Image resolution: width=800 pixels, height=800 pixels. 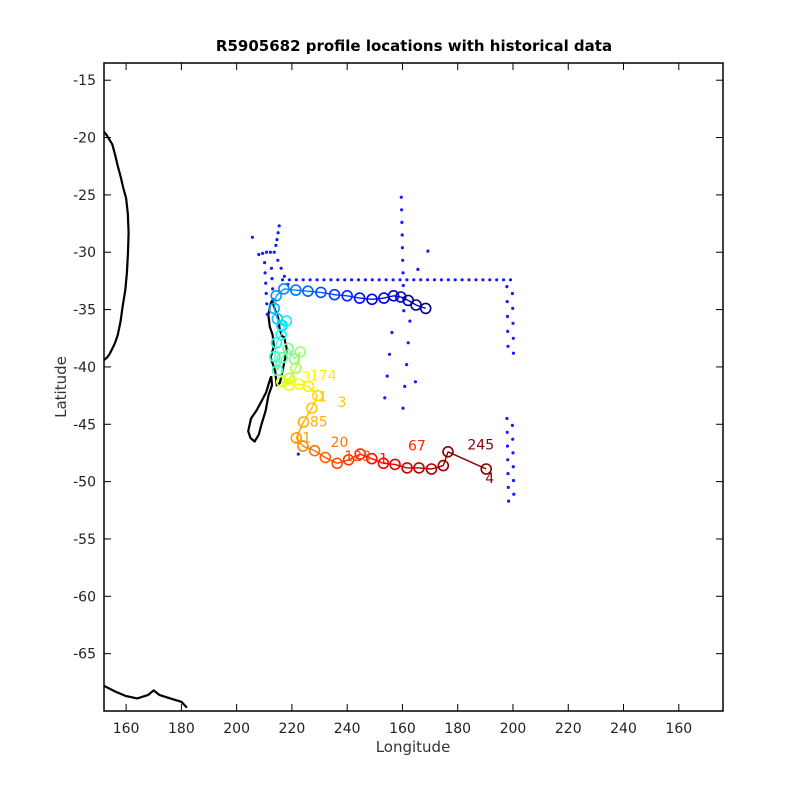 What do you see at coordinates (413, 747) in the screenshot?
I see `x-axis-label: Longitude` at bounding box center [413, 747].